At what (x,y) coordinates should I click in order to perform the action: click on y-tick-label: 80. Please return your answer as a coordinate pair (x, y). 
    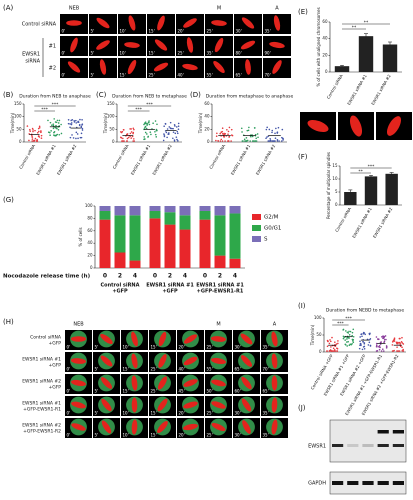
    Looking at the image, I should click on (90, 217).